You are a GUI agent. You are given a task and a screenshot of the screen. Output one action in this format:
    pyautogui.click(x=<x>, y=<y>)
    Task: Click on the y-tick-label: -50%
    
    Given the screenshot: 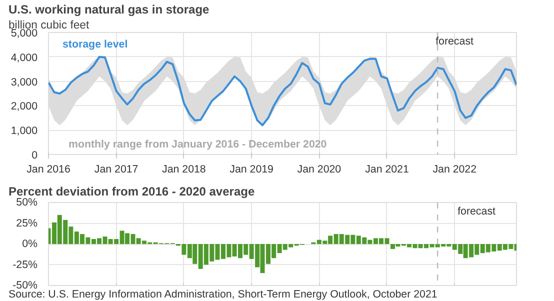 What is the action you would take?
    pyautogui.click(x=25, y=286)
    